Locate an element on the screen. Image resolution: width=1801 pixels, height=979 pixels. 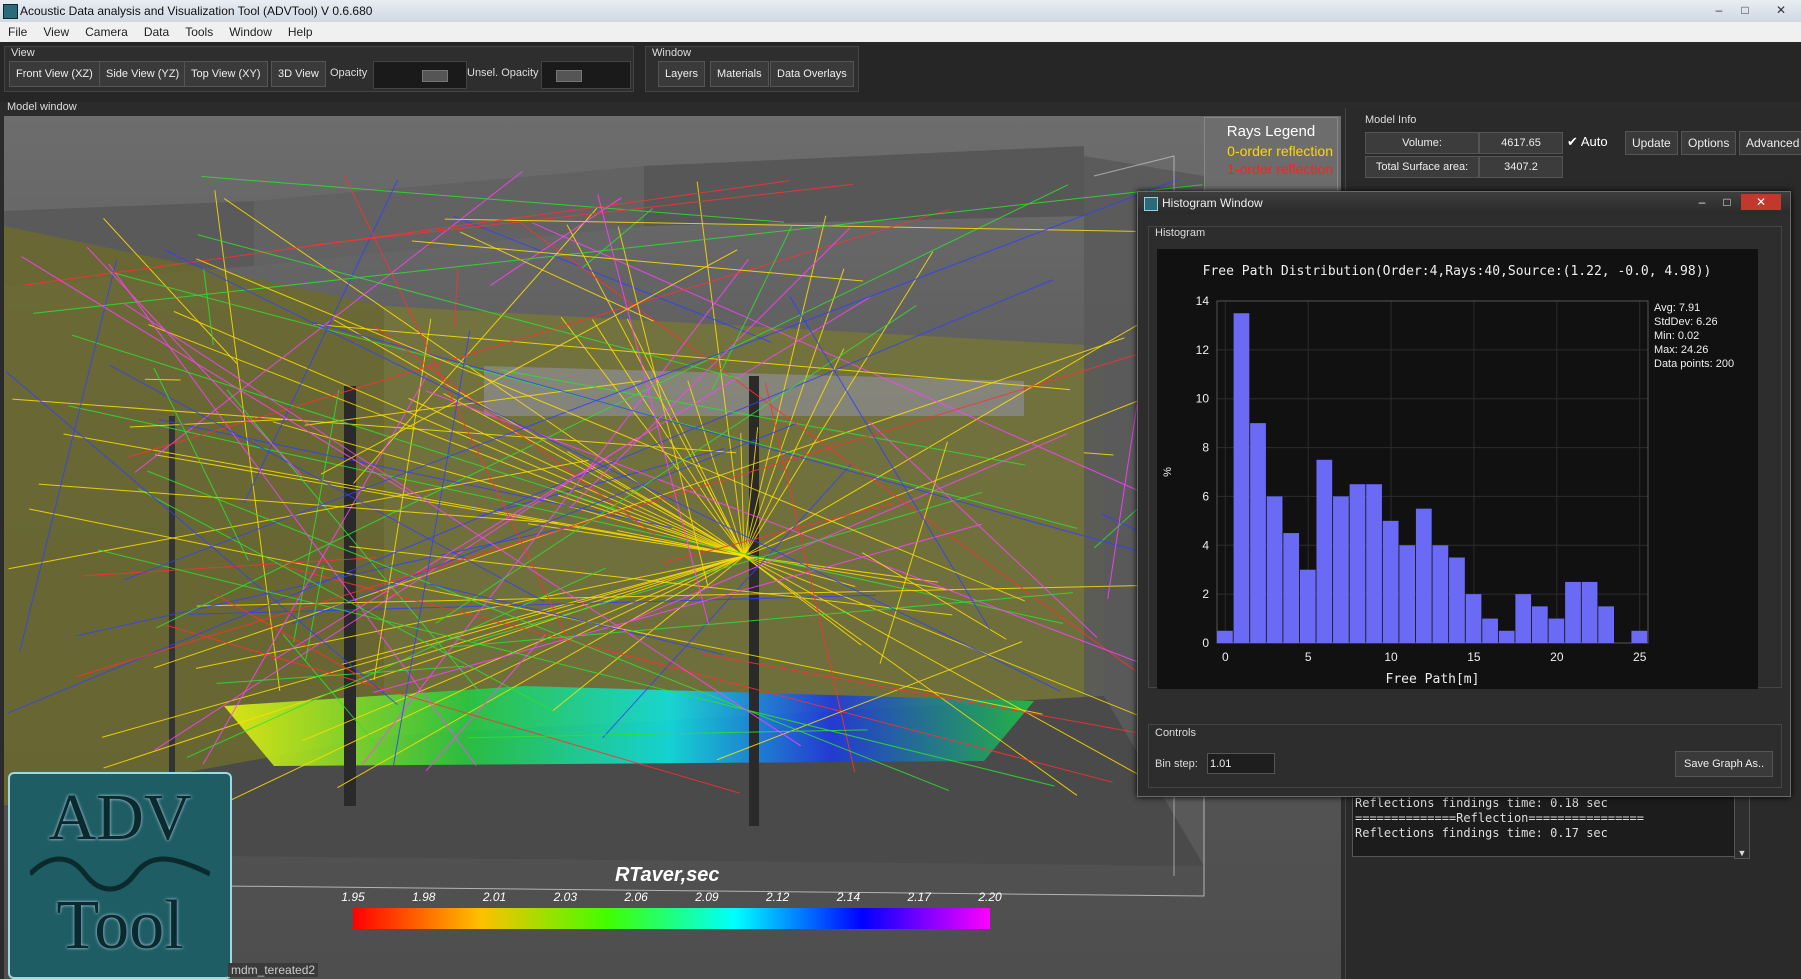
opacity-slider is located at coordinates (420, 75).